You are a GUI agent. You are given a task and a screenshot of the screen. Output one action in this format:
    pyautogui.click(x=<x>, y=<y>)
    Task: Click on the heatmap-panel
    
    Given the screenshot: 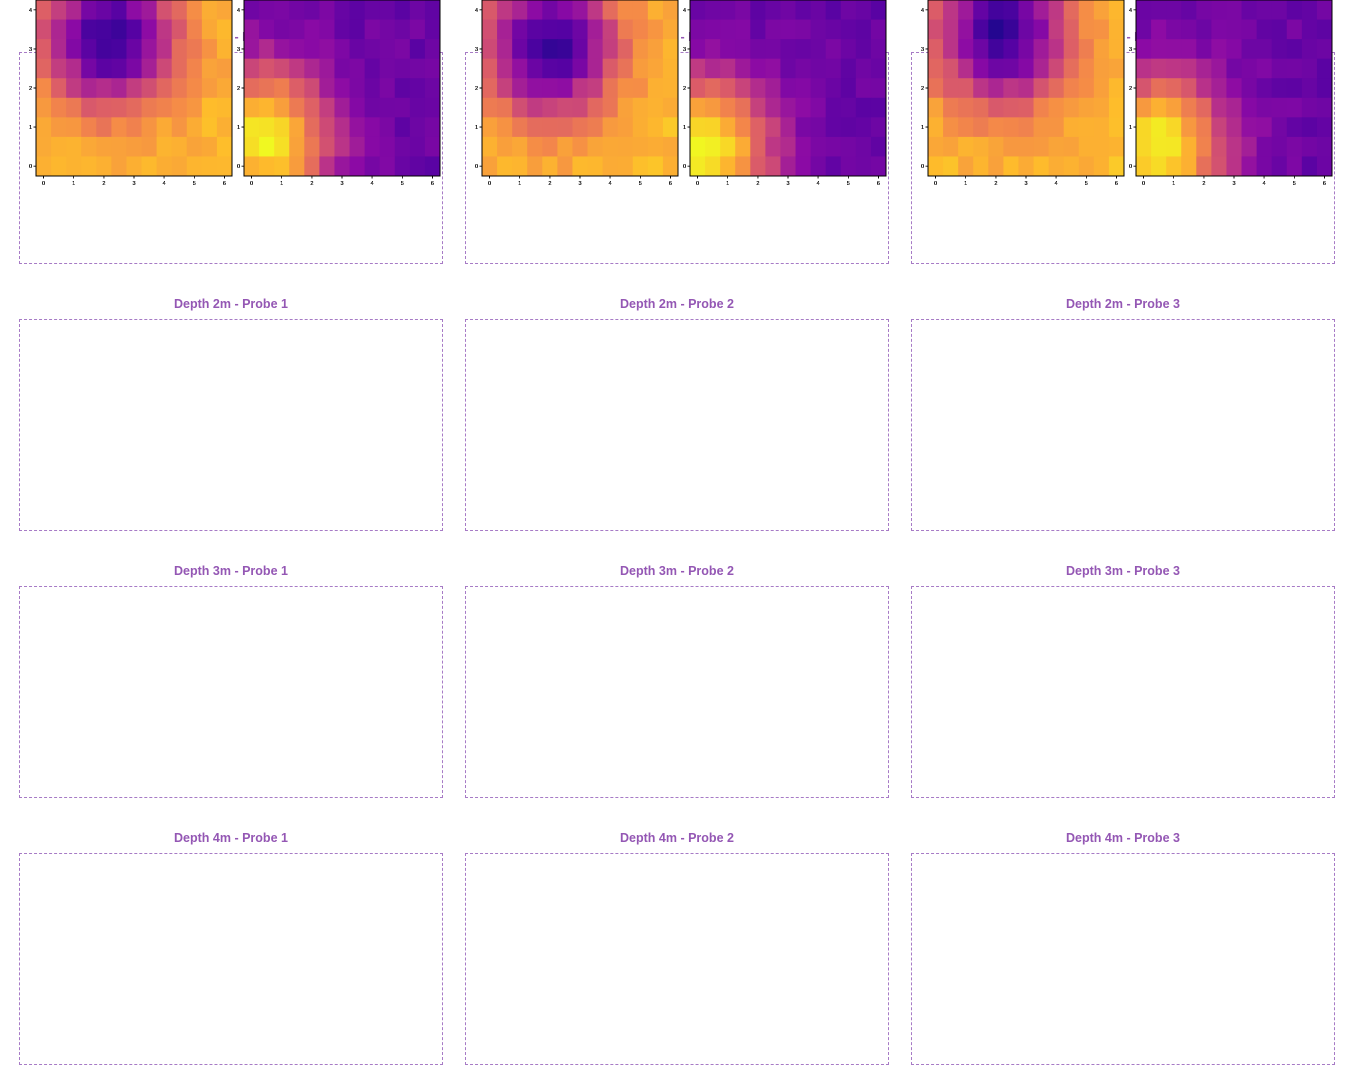 What is the action you would take?
    pyautogui.click(x=1123, y=959)
    